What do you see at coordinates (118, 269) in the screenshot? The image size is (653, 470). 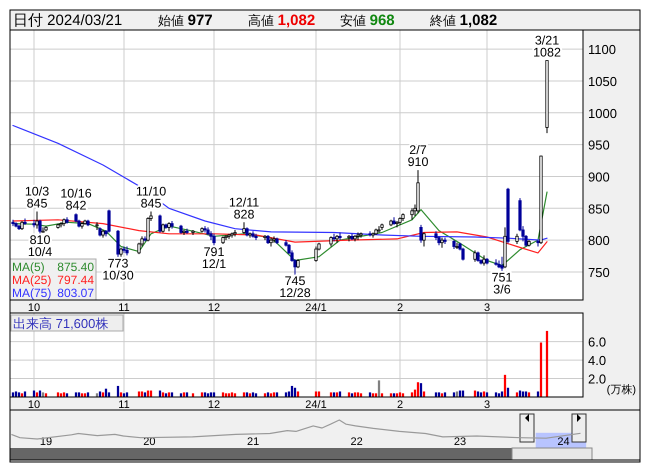 I see `annotation: 773 10/30` at bounding box center [118, 269].